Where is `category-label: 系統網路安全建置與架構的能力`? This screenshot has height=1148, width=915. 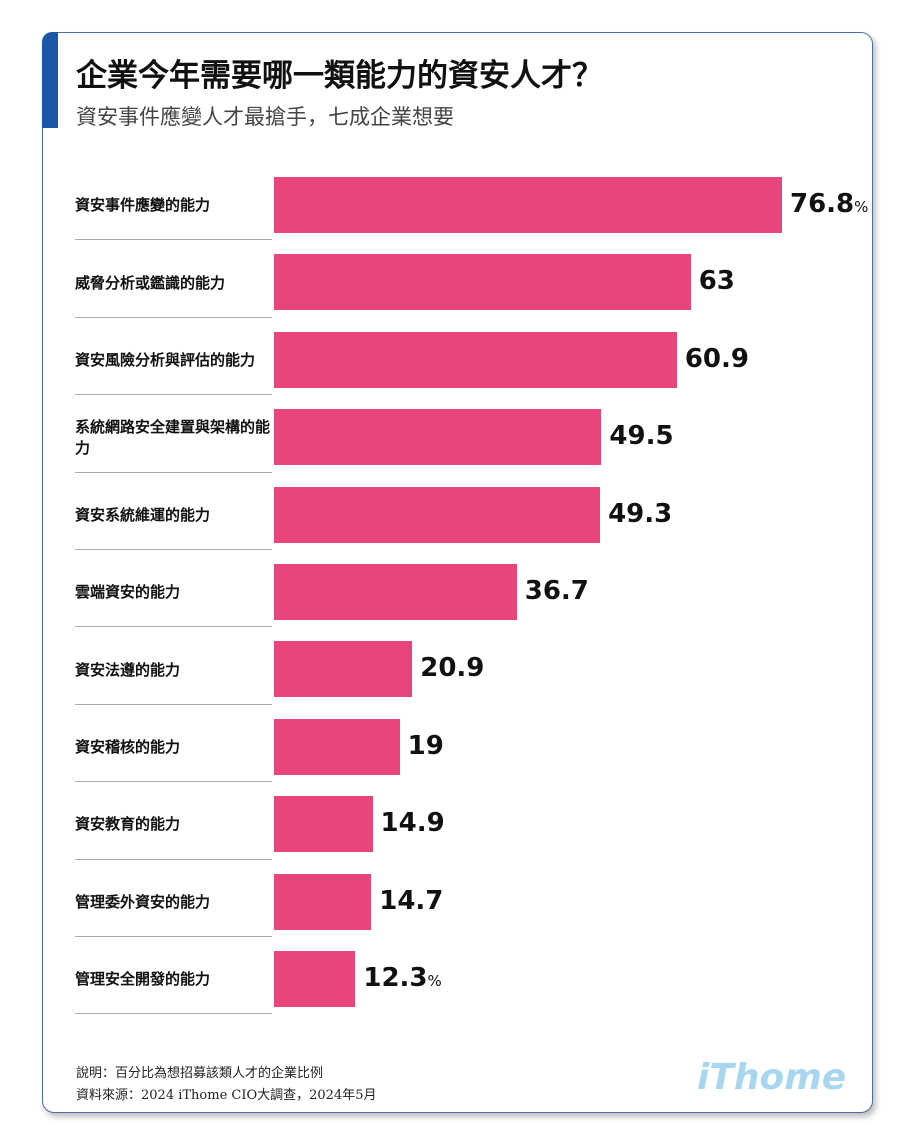
category-label: 系統網路安全建置與架構的能力 is located at coordinates (173, 437).